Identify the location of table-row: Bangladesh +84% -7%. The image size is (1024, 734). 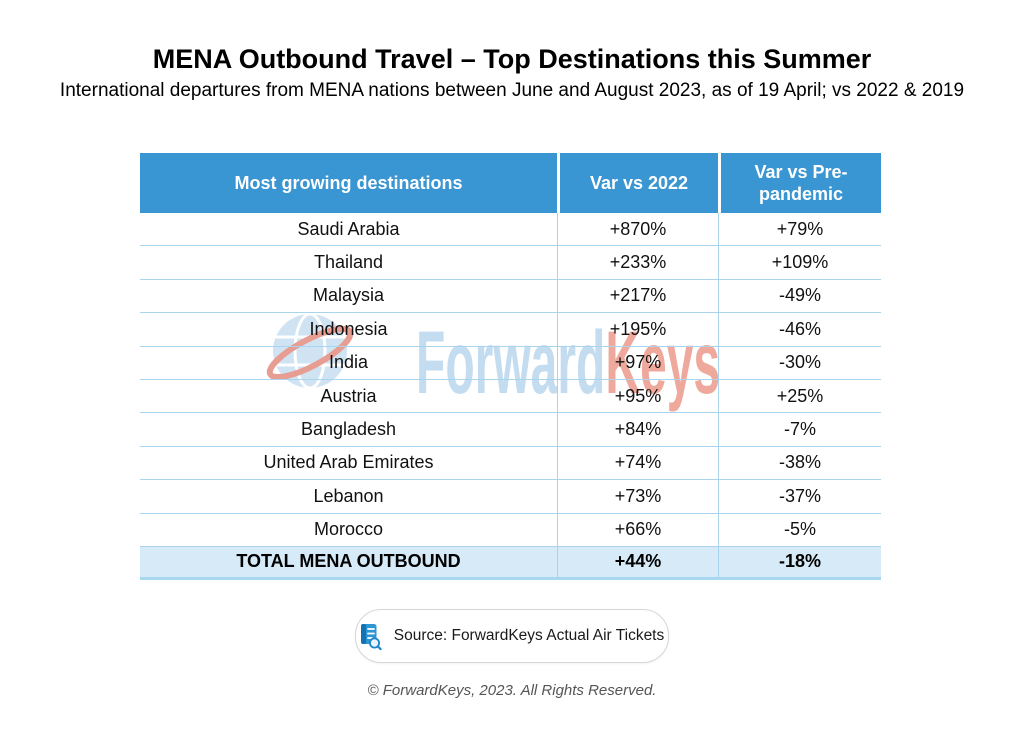
(510, 430).